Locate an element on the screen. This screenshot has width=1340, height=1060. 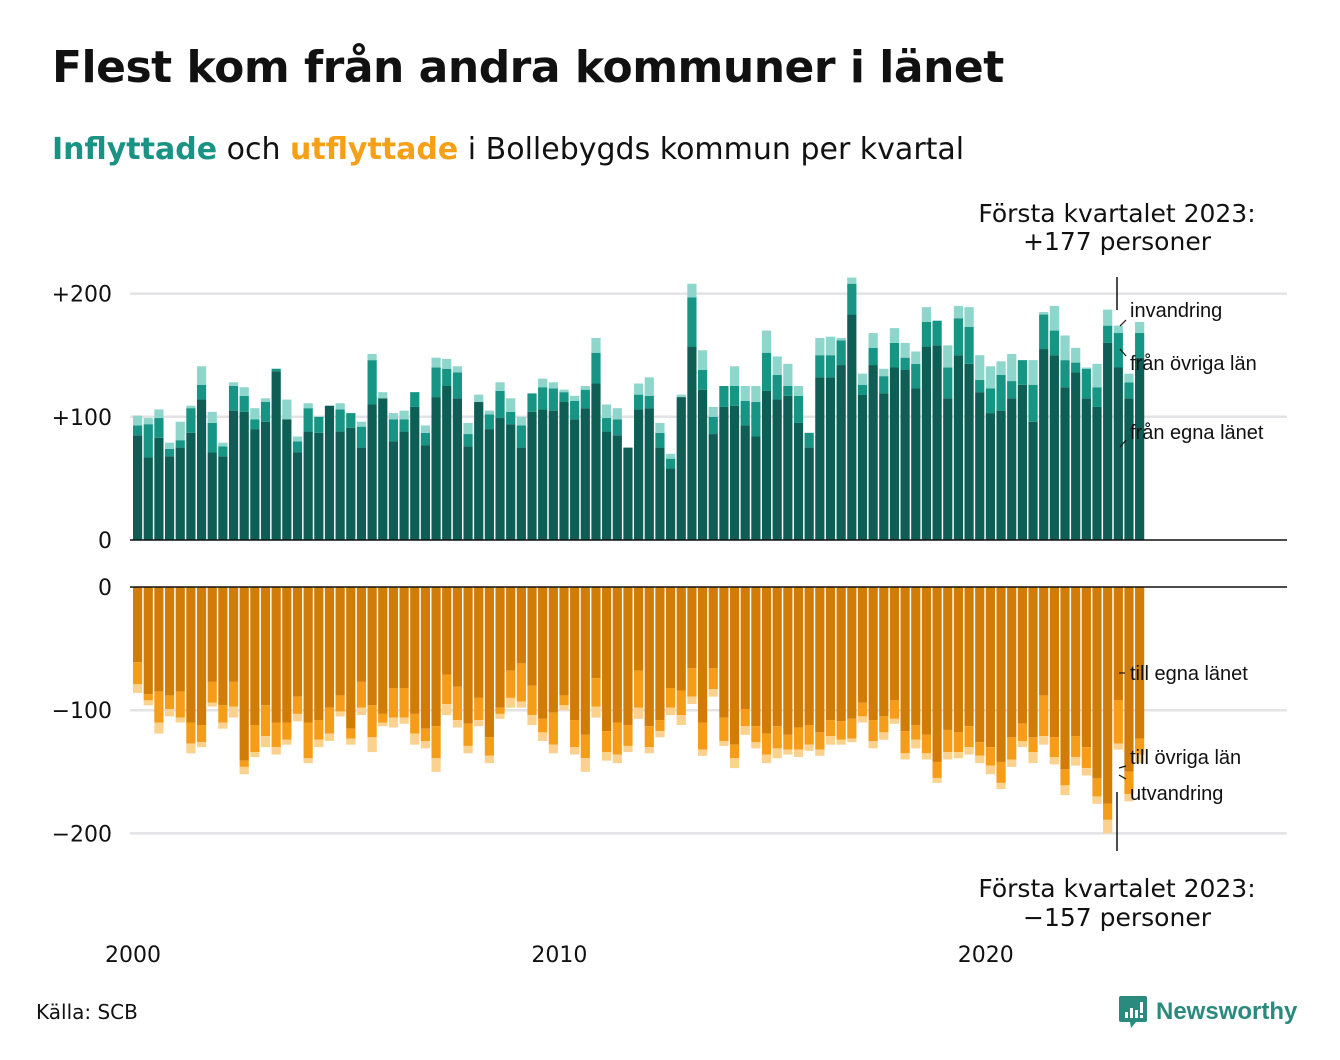
newsworthy-logo: Newsworthy is located at coordinates (1207, 1012).